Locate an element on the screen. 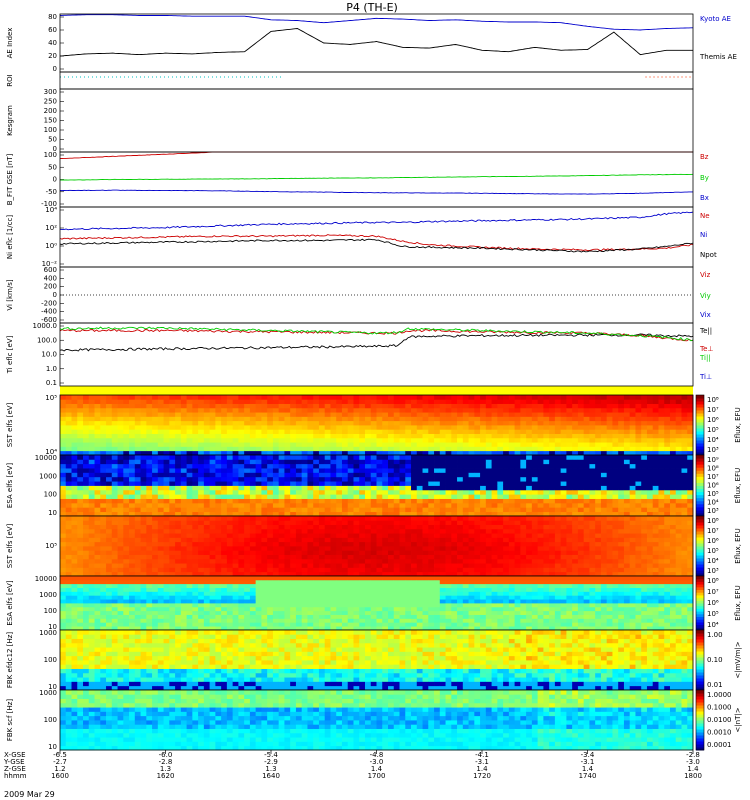  ytick-label: 10⁵ is located at coordinates (51, 546).